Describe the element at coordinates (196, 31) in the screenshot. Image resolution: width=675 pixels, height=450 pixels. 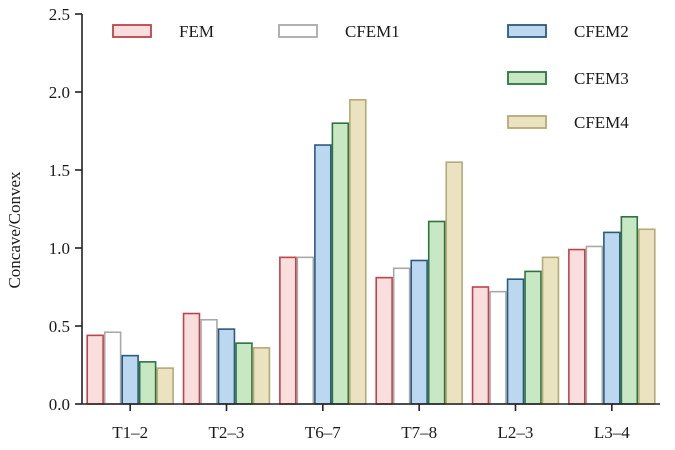
I see `legend-label-fem: FEM` at that location.